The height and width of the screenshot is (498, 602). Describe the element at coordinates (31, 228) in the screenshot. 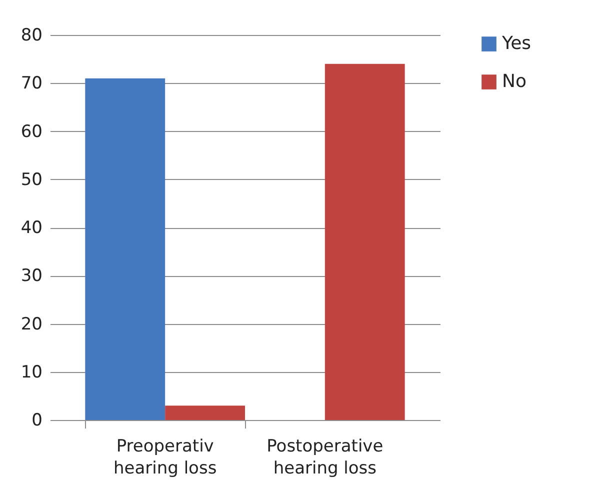

I see `y-tick-label: 40` at that location.